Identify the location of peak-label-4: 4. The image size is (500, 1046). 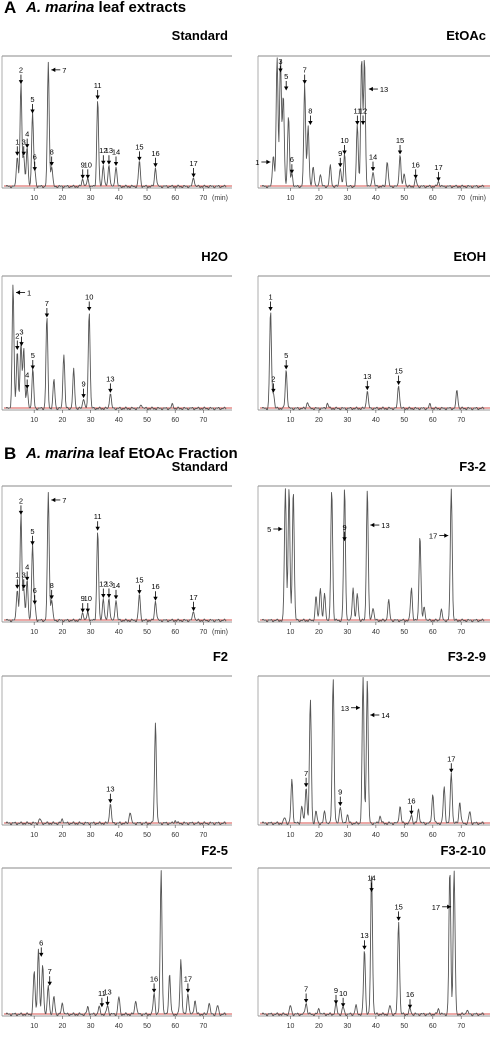
(27, 380).